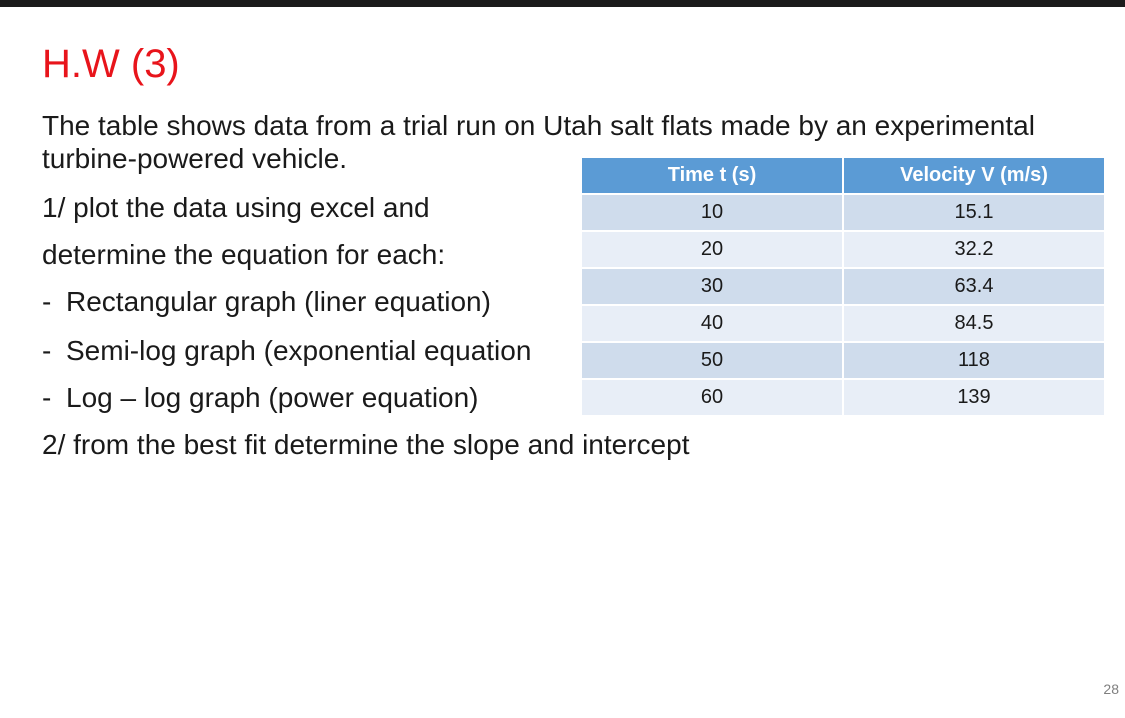 The height and width of the screenshot is (718, 1125). I want to click on top-border-bar, so click(562, 3).